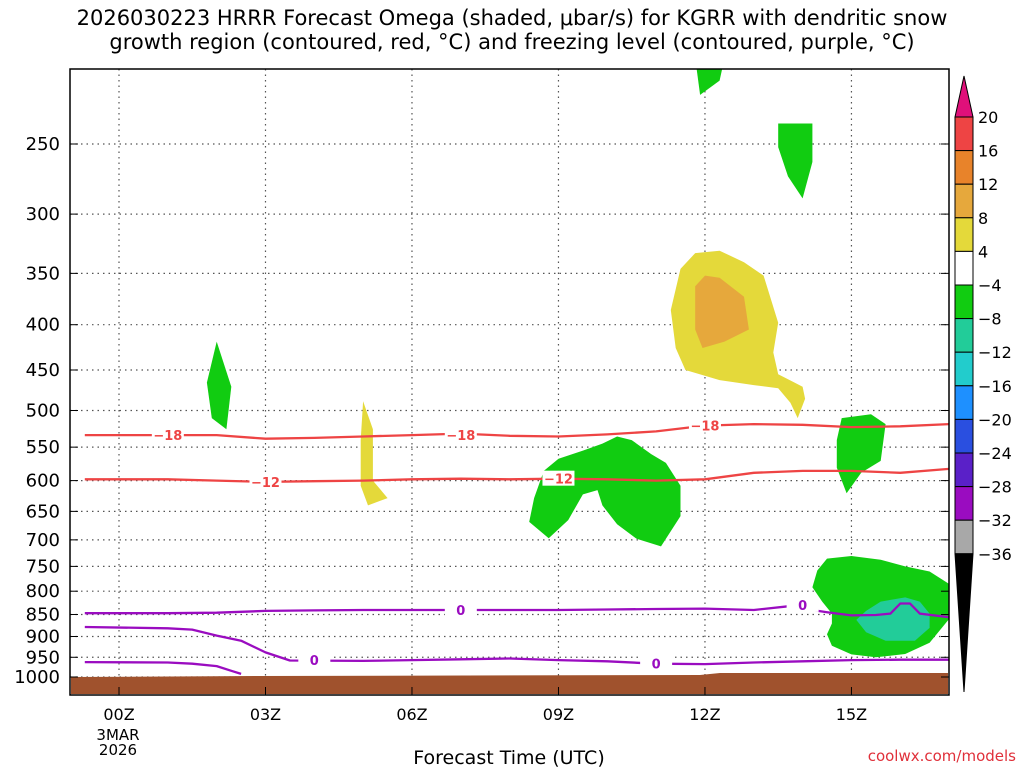 Image resolution: width=1024 pixels, height=768 pixels. I want to click on date-label-year: 2026, so click(118, 750).